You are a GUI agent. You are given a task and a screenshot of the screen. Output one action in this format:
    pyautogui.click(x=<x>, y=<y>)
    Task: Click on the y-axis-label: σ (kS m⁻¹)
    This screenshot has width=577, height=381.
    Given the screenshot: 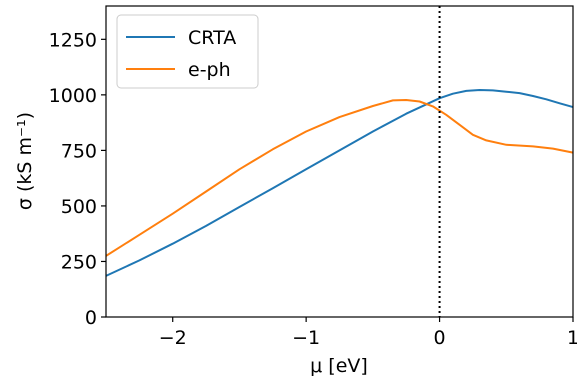 What is the action you would take?
    pyautogui.click(x=25, y=161)
    